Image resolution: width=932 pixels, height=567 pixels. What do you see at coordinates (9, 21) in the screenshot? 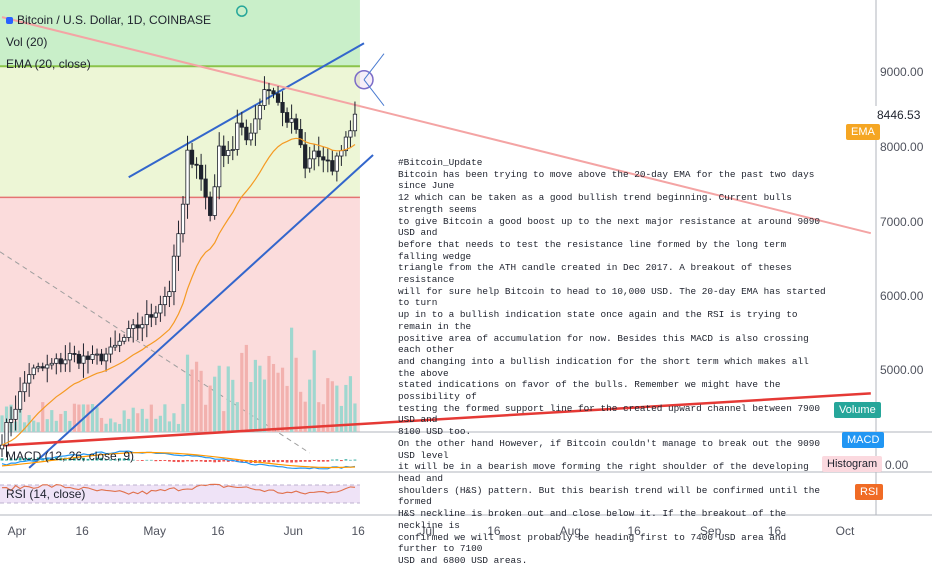
I see `symbol-icon` at bounding box center [9, 21].